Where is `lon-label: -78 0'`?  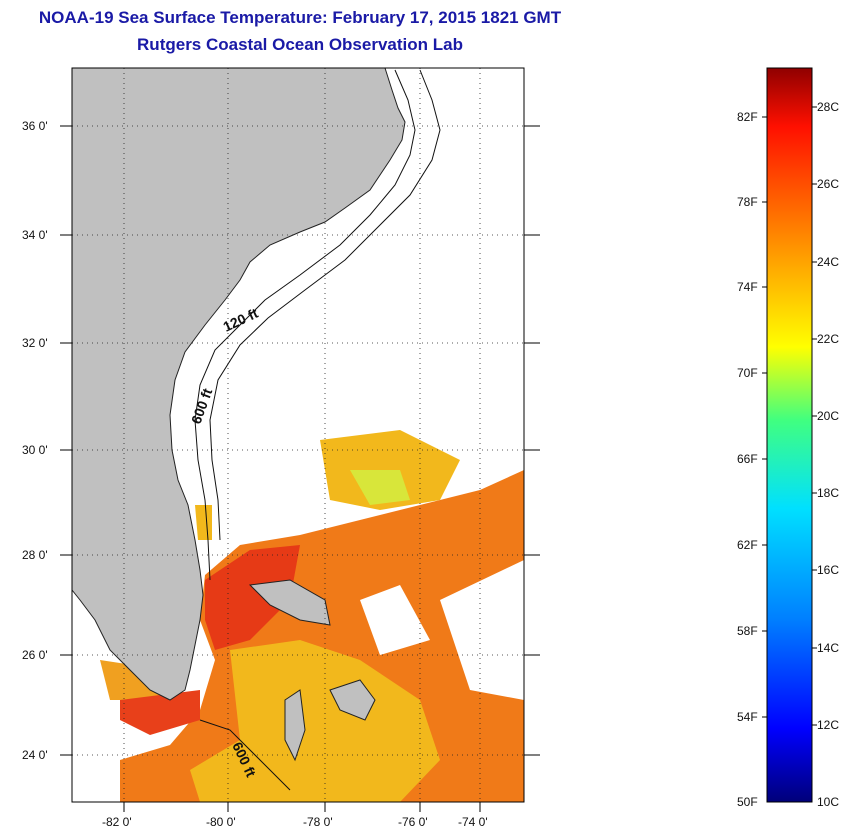
lon-label: -78 0' is located at coordinates (318, 822).